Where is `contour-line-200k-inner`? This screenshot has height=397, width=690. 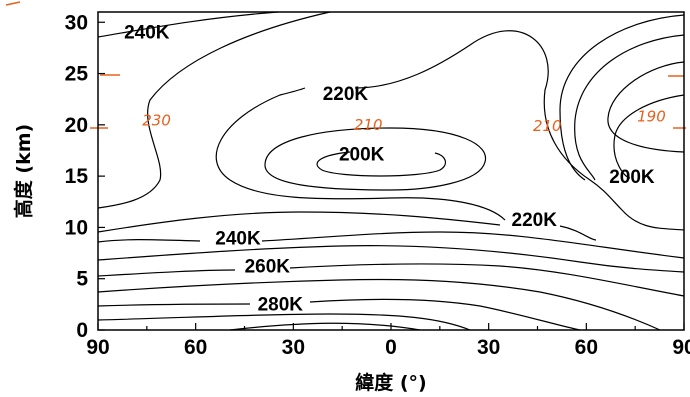 contour-line-200k-inner is located at coordinates (381, 164).